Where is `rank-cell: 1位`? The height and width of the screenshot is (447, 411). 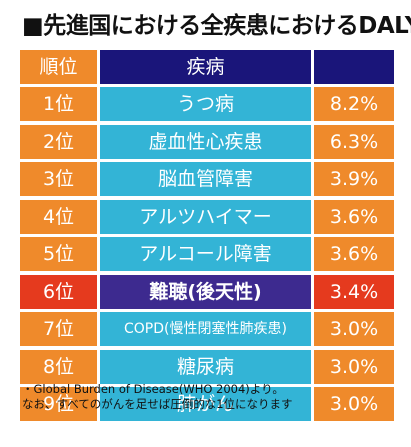
rank-cell: 1位 is located at coordinates (58, 104).